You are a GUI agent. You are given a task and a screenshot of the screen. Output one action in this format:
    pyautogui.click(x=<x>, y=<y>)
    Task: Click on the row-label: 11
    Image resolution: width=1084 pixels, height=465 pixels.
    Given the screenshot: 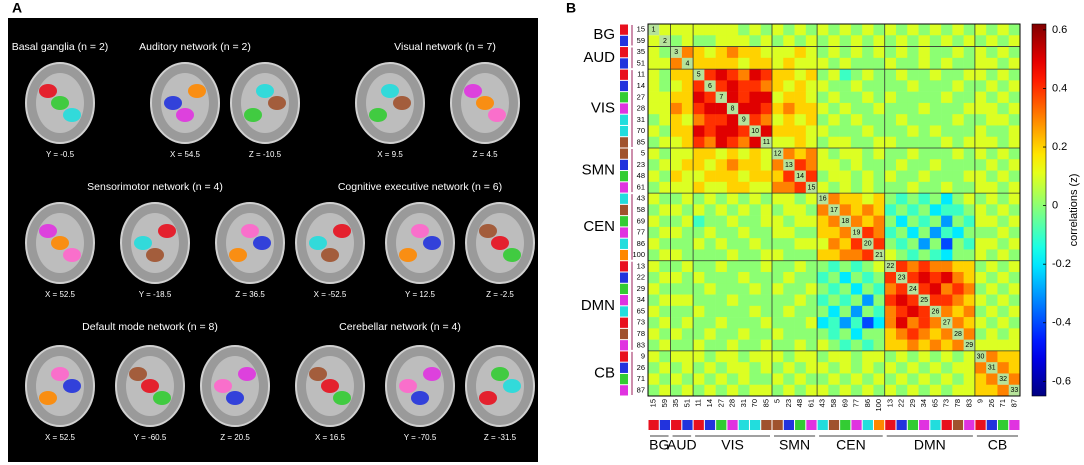 What is the action you would take?
    pyautogui.click(x=641, y=74)
    